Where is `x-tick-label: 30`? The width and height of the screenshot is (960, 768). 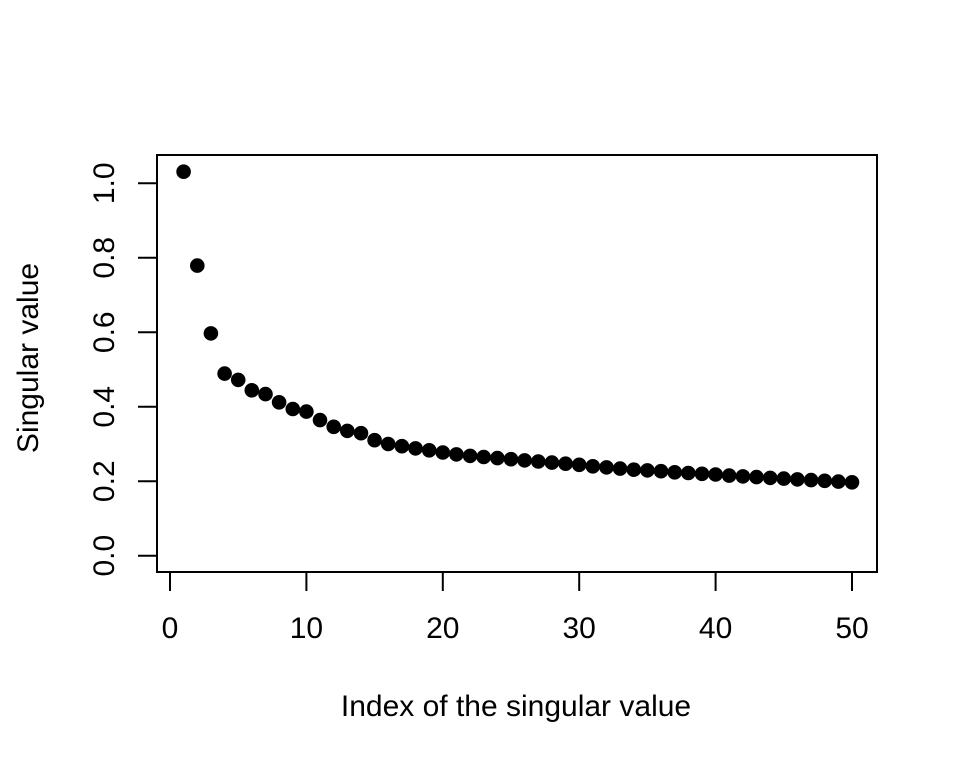 x-tick-label: 30 is located at coordinates (579, 628).